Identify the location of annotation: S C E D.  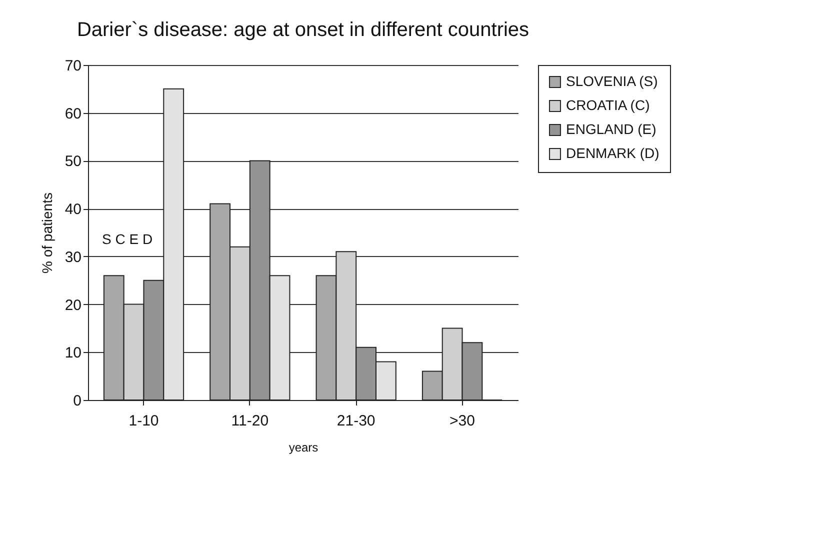
(127, 239).